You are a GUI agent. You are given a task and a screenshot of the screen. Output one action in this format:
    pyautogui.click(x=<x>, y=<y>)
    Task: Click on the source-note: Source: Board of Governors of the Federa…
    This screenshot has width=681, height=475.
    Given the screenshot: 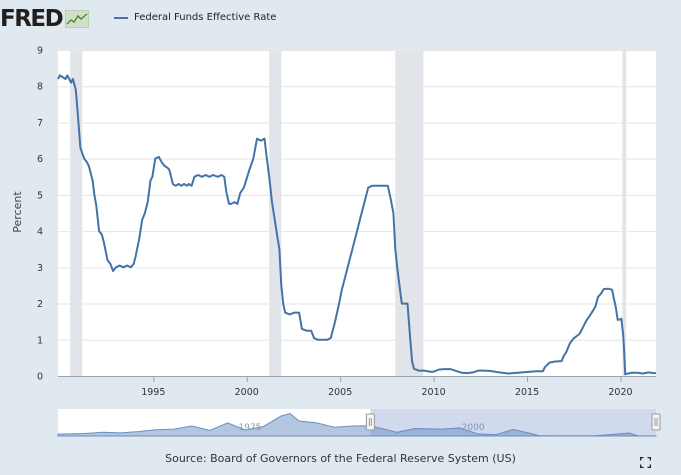 What is the action you would take?
    pyautogui.click(x=340, y=458)
    